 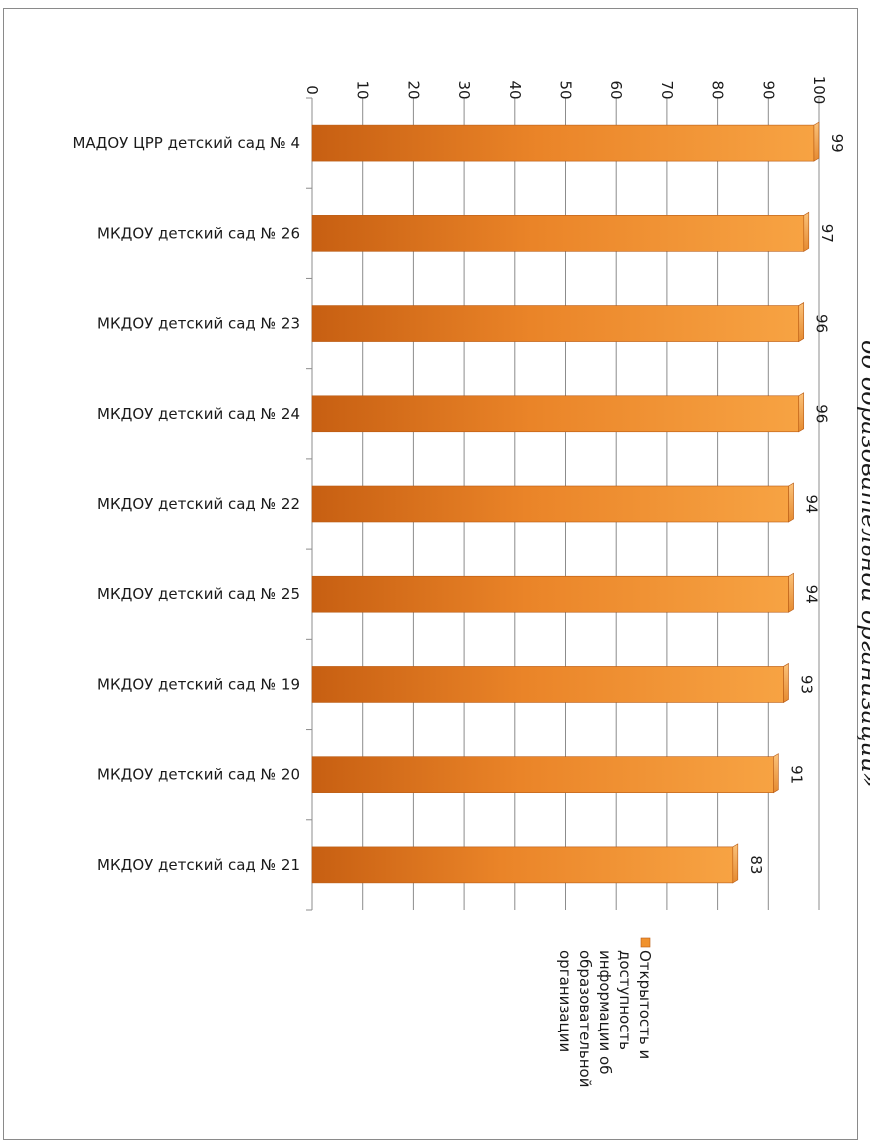 What do you see at coordinates (186, 143) in the screenshot?
I see `category-label: МАДОУ ЦРР детский сад № 4` at bounding box center [186, 143].